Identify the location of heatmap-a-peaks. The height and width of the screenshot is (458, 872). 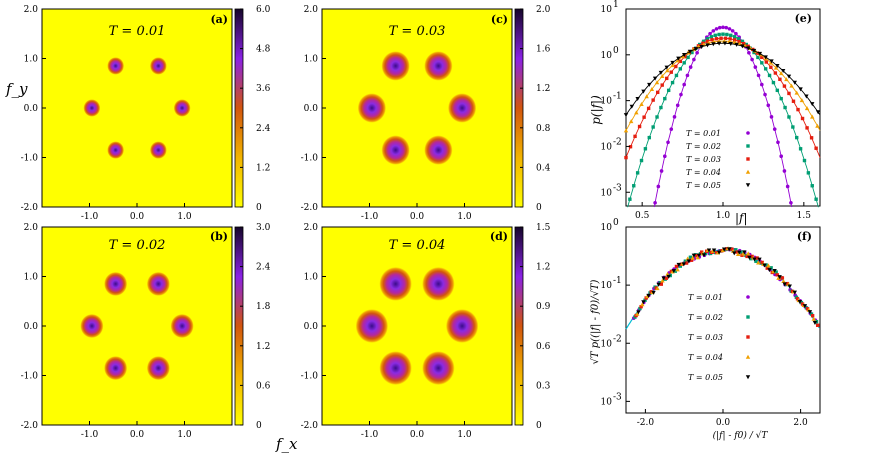
(137, 108).